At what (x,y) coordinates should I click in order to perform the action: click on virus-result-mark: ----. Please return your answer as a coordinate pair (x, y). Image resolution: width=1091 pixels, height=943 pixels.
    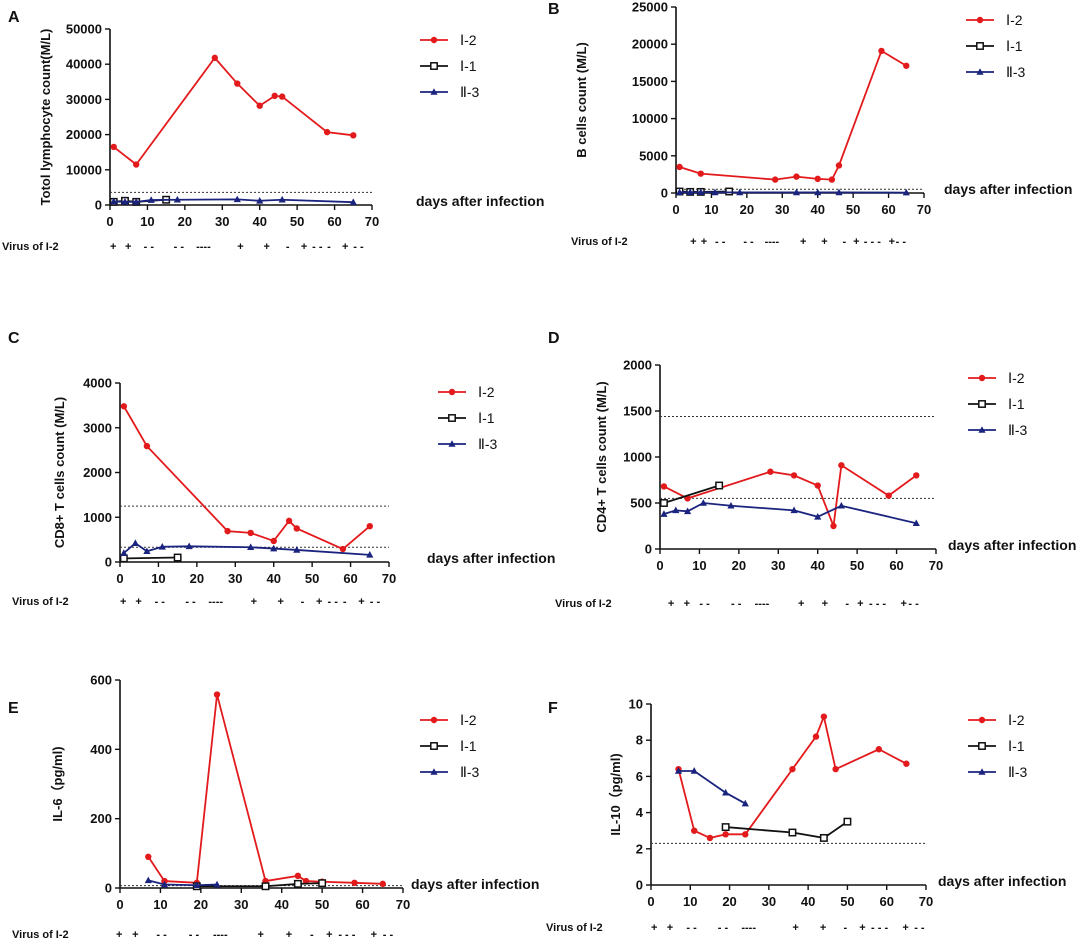
    Looking at the image, I should click on (215, 602).